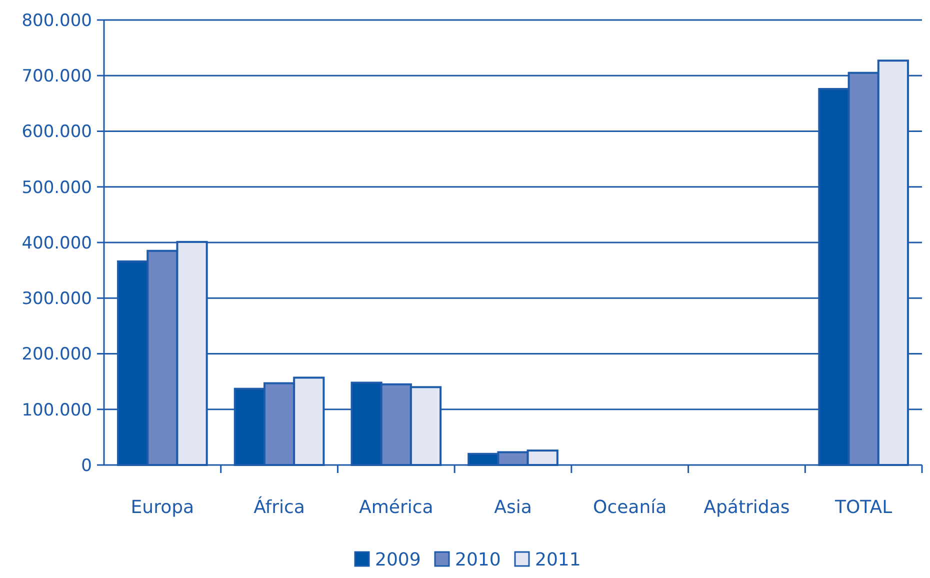  What do you see at coordinates (396, 507) in the screenshot?
I see `x-tick-label: América` at bounding box center [396, 507].